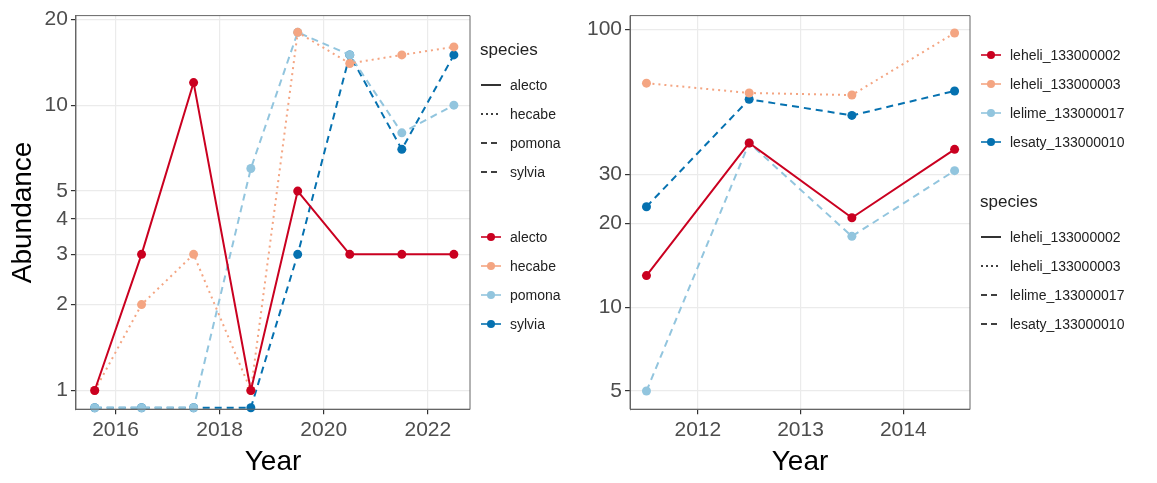  I want to click on text: hecabe, so click(533, 113).